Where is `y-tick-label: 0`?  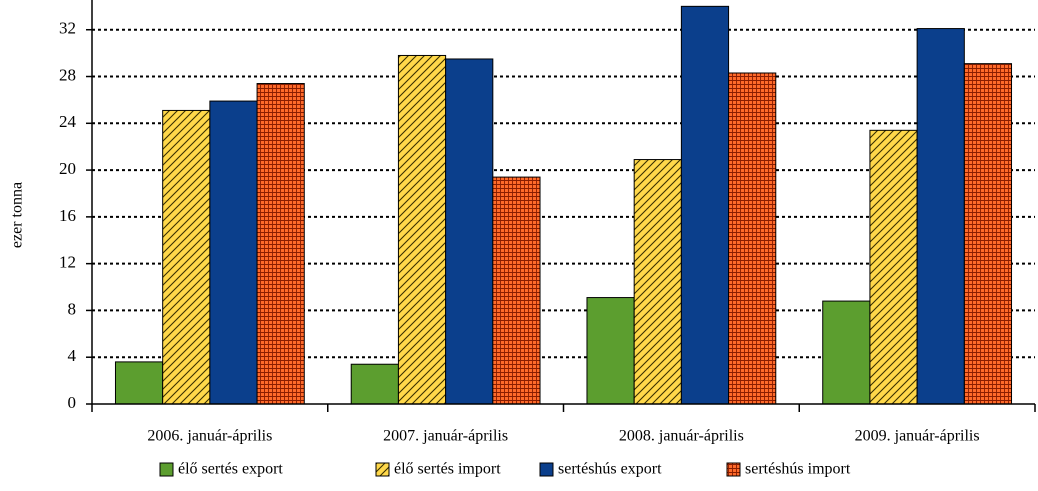 y-tick-label: 0 is located at coordinates (72, 402).